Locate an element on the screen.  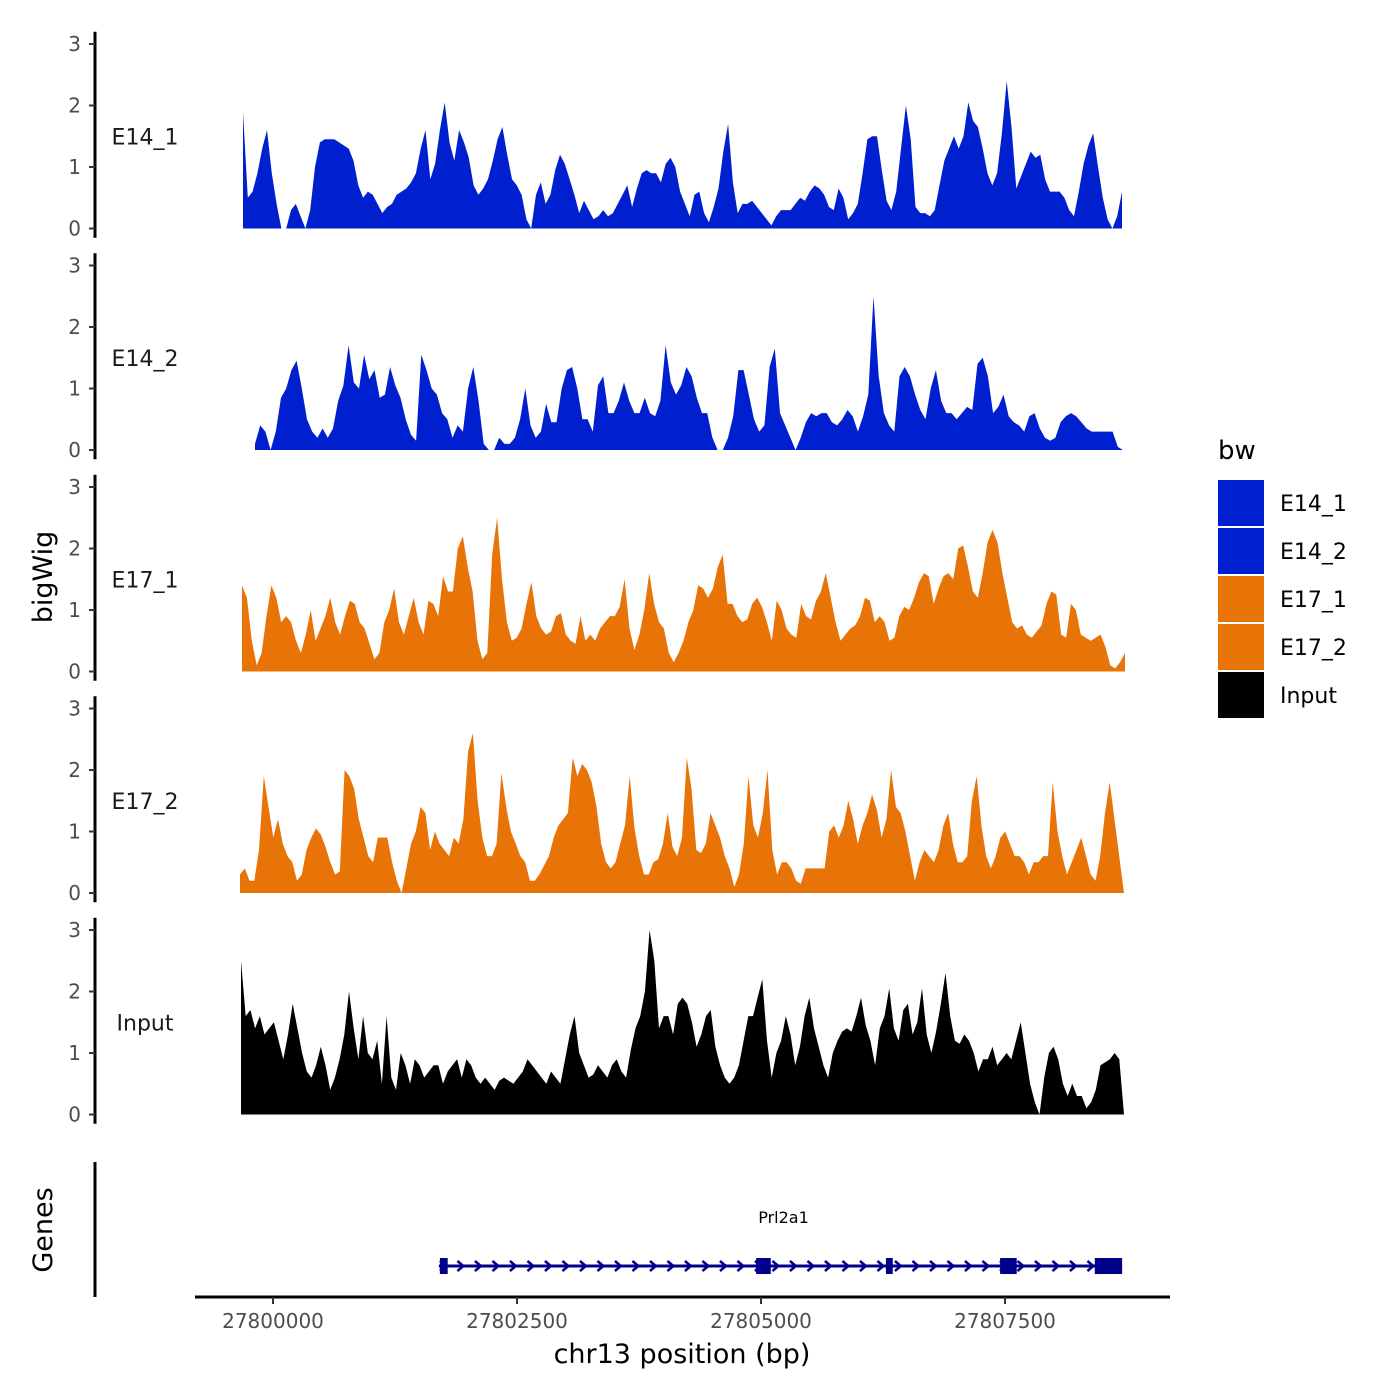
x-axis-title: chr13 position (bp) is located at coordinates (682, 1354).